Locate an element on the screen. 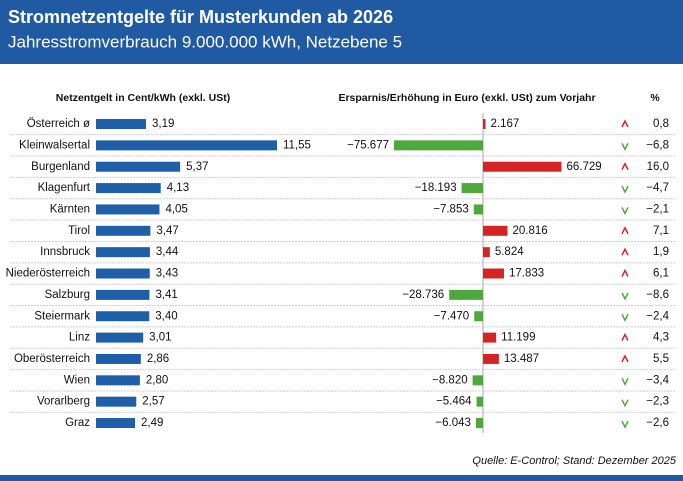  value-label: 5,37 is located at coordinates (197, 167).